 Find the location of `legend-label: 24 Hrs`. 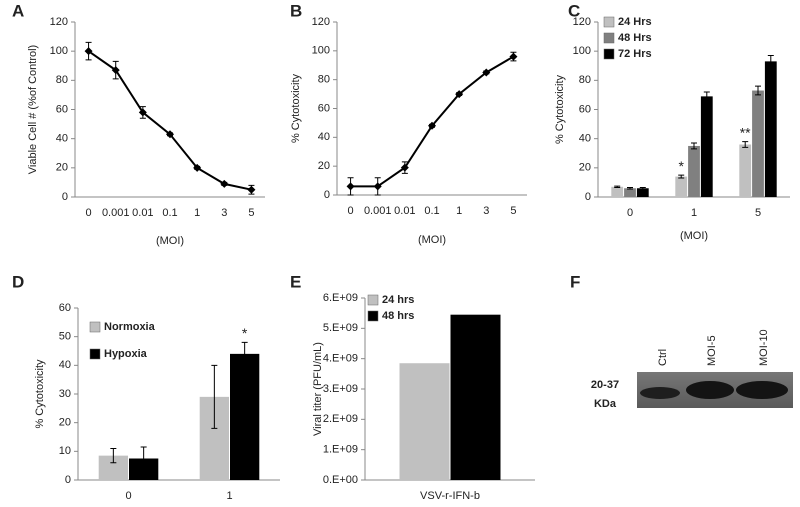

legend-label: 24 Hrs is located at coordinates (635, 22).